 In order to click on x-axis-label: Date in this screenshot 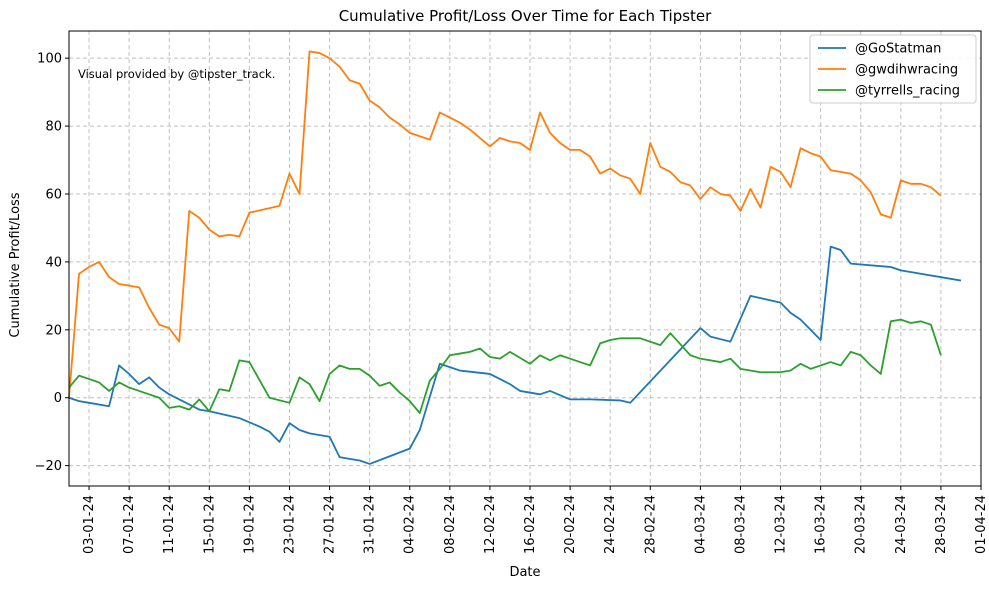, I will do `click(524, 572)`.